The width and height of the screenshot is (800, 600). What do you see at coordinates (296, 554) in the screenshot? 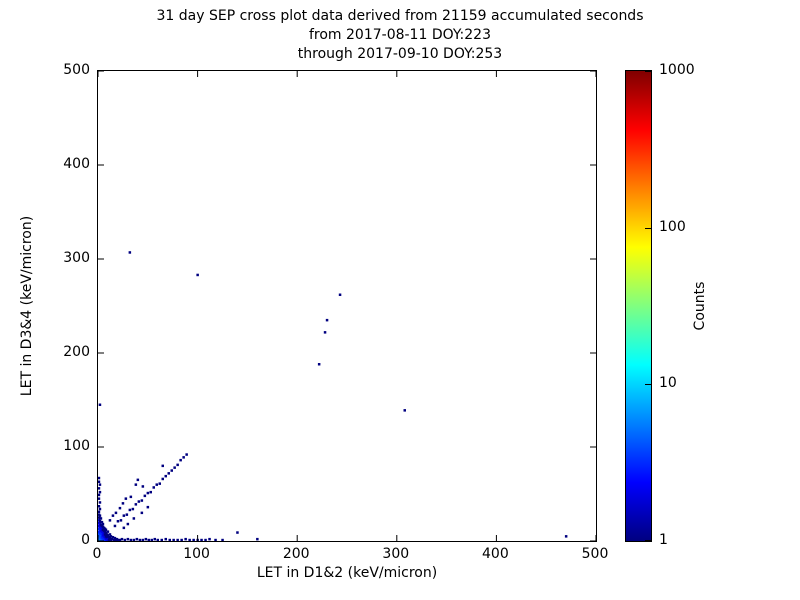
I see `x-tick-label: 200` at bounding box center [296, 554].